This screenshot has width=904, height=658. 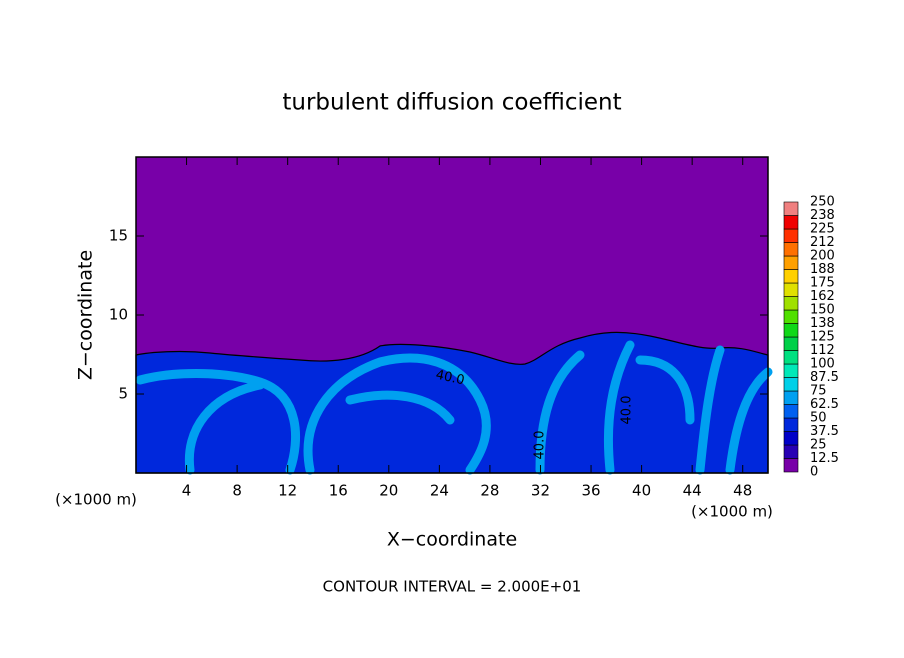 What do you see at coordinates (824, 404) in the screenshot?
I see `colorbar-label: 62.5` at bounding box center [824, 404].